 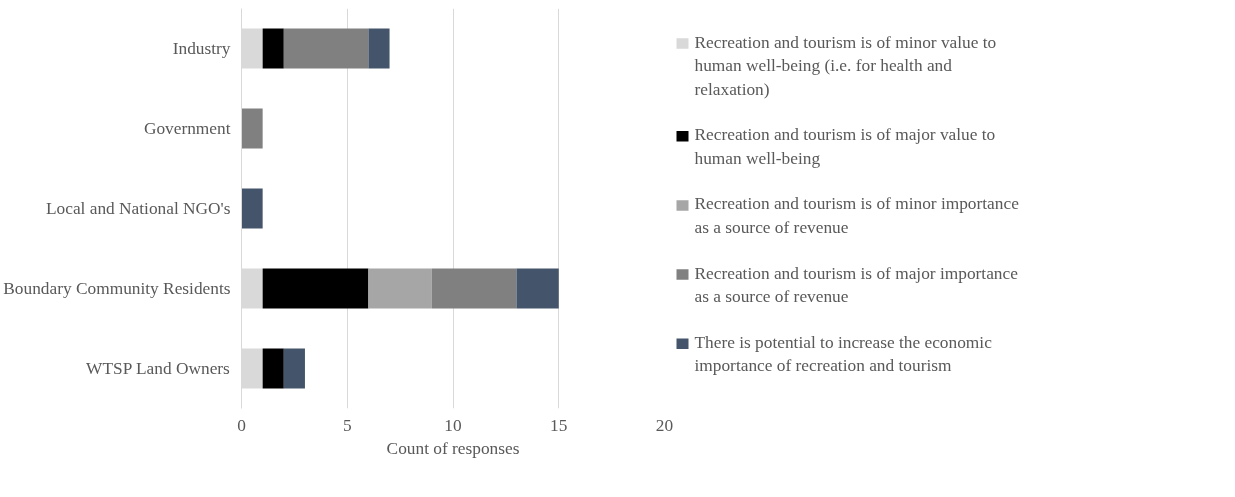 What do you see at coordinates (559, 425) in the screenshot?
I see `x-tick-label: 15` at bounding box center [559, 425].